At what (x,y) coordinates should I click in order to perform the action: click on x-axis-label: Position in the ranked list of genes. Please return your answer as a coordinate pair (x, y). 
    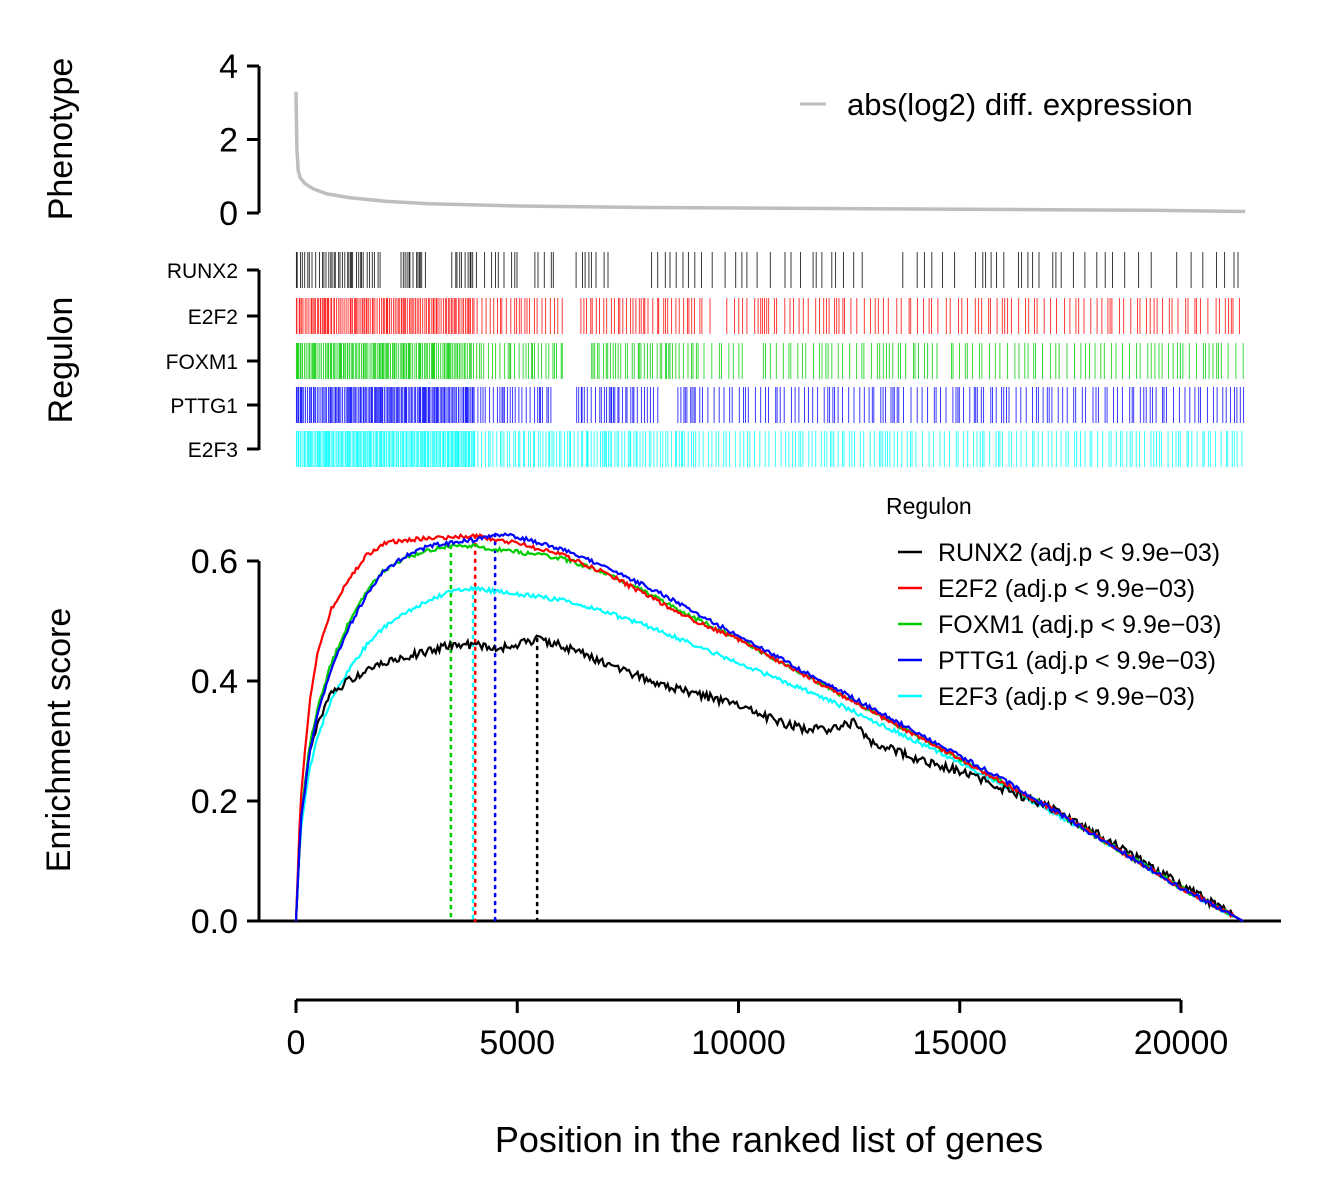
    Looking at the image, I should click on (769, 1139).